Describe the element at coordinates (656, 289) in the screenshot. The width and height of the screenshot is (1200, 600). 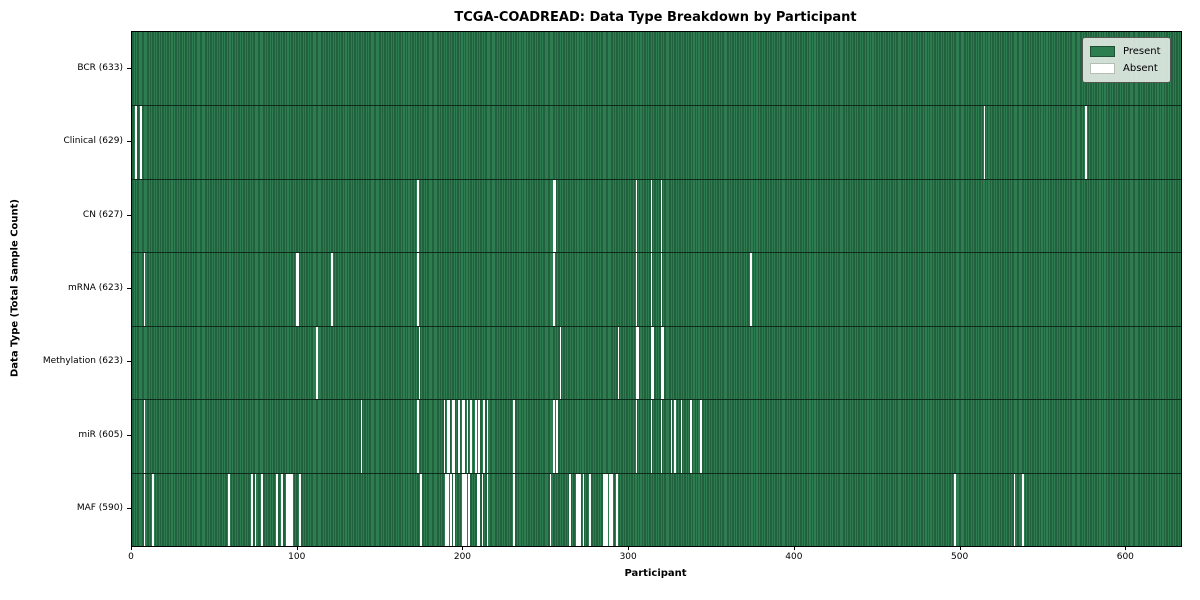
I see `heatmap-row-mrna` at that location.